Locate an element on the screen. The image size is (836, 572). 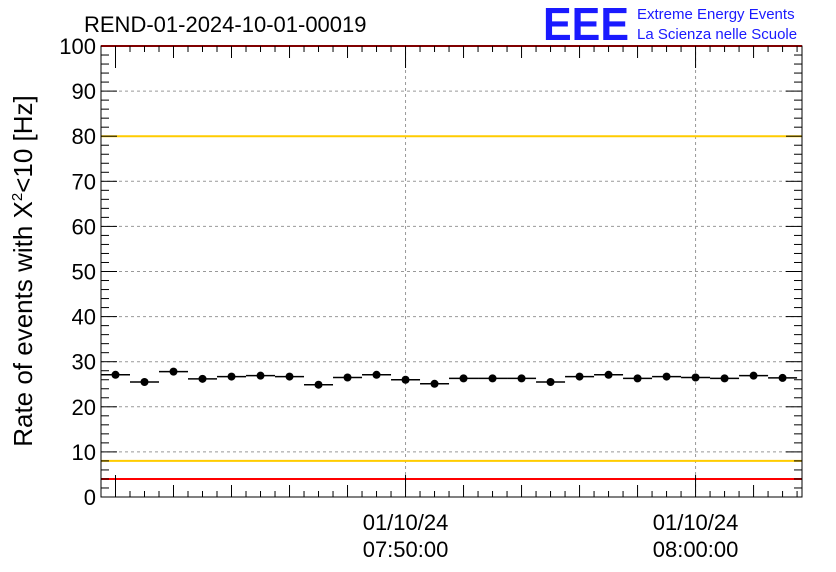
y-tick-label: 20 is located at coordinates (84, 407).